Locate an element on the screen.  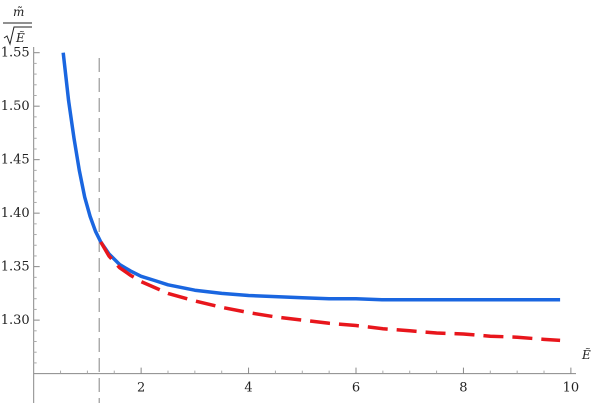
y-tick-label: 1.45 is located at coordinates (15, 160).